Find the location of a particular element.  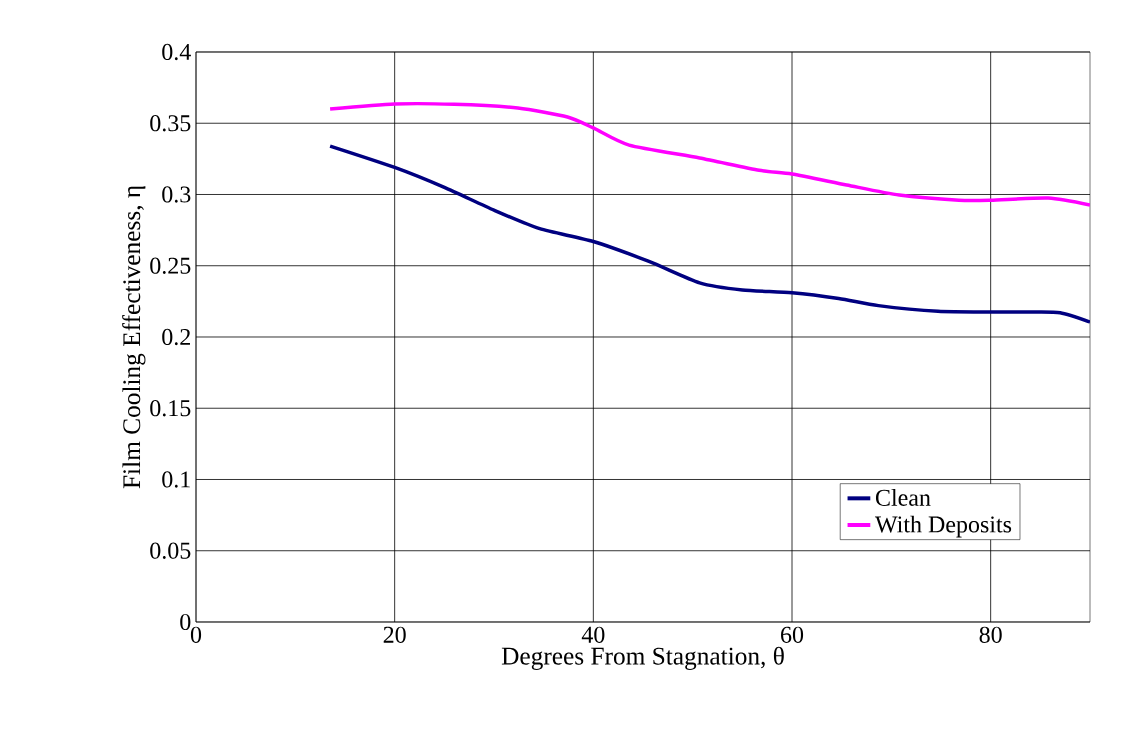

x-tick-label: 80 is located at coordinates (990, 634).